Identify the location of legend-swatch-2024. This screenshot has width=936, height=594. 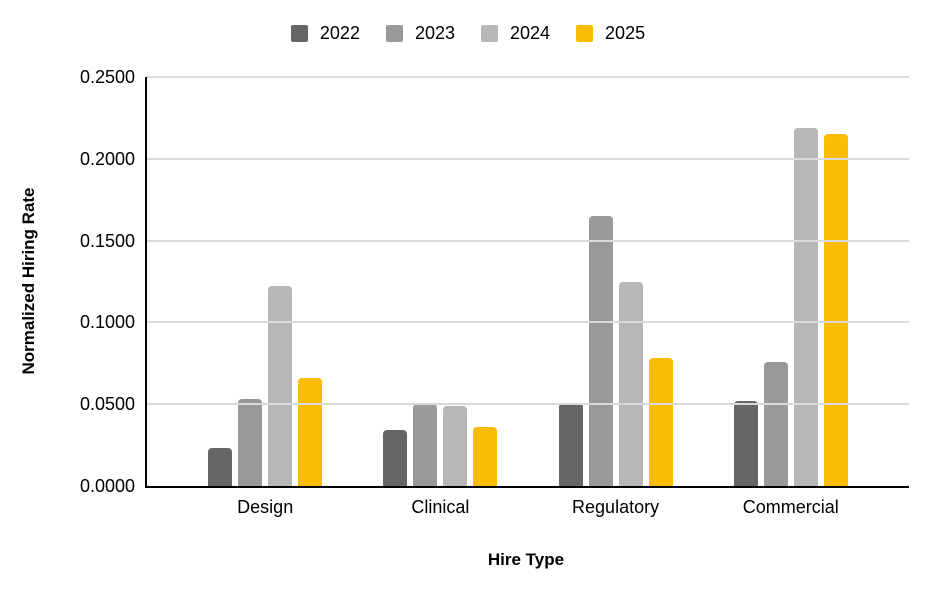
(489, 33).